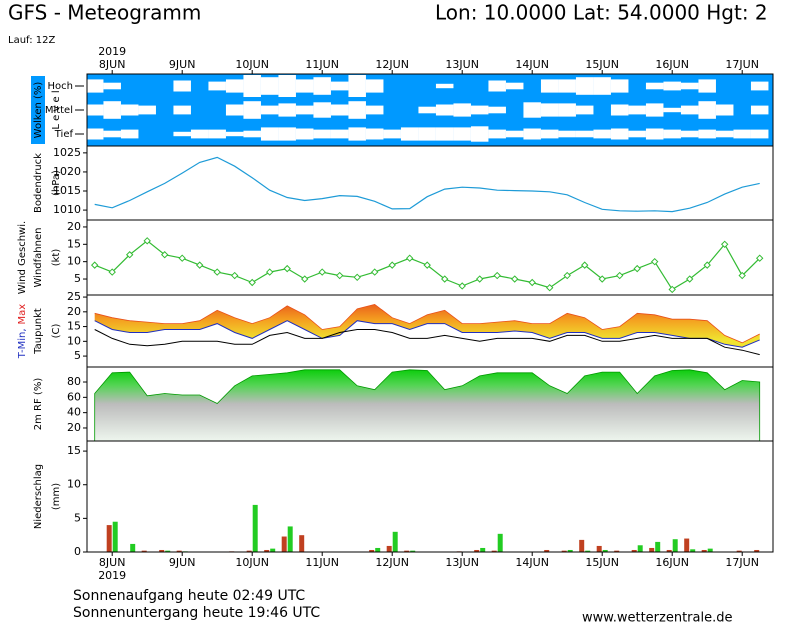 Image resolution: width=800 pixels, height=625 pixels. Describe the element at coordinates (74, 296) in the screenshot. I see `y-tick-label: 25` at that location.